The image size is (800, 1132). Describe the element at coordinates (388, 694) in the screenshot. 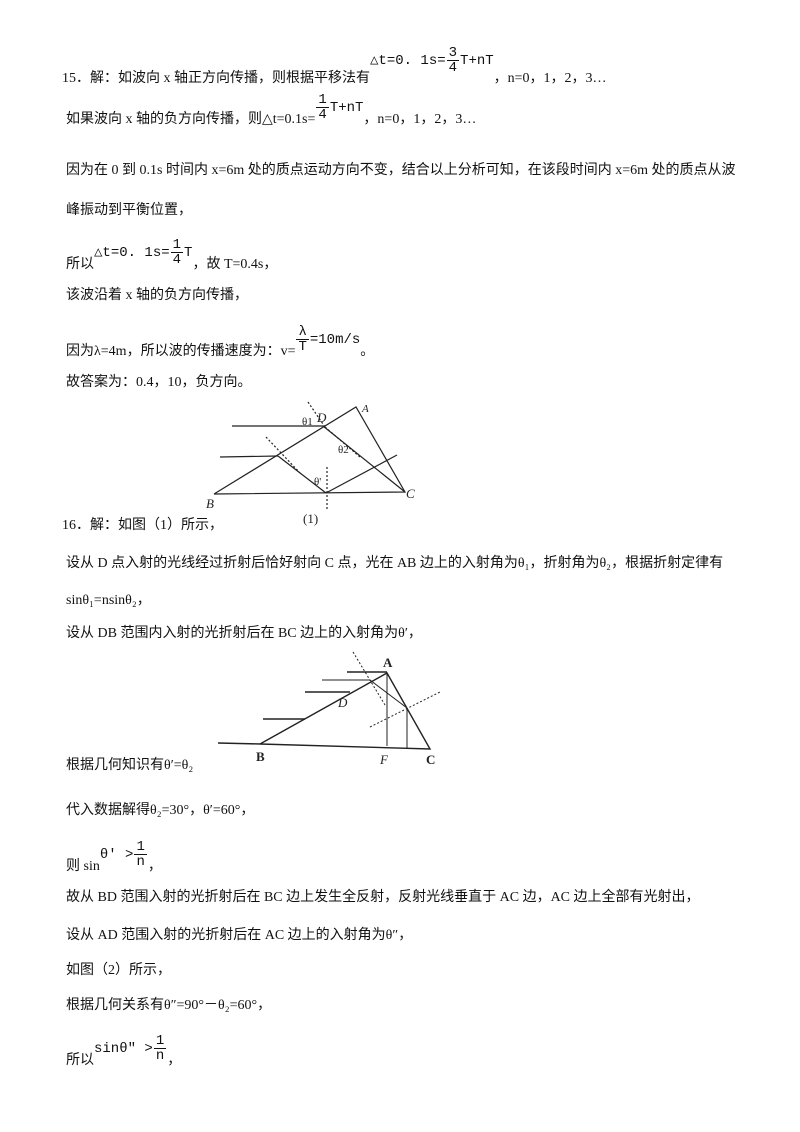

I see `refracted-ray-ad` at that location.